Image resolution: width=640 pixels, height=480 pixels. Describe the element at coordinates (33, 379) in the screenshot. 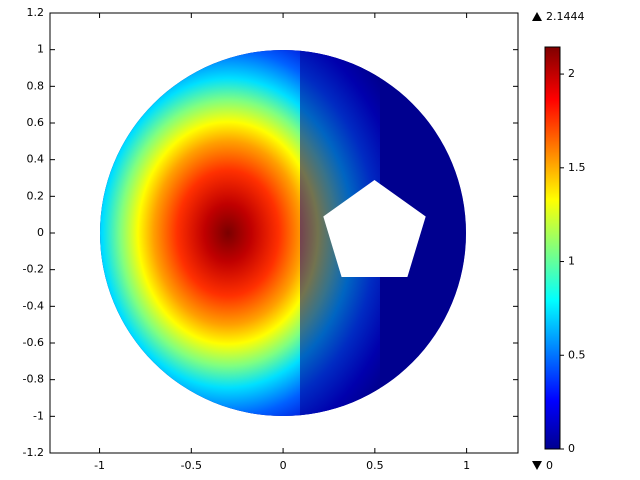

I see `y-tick-label: -0.8` at that location.